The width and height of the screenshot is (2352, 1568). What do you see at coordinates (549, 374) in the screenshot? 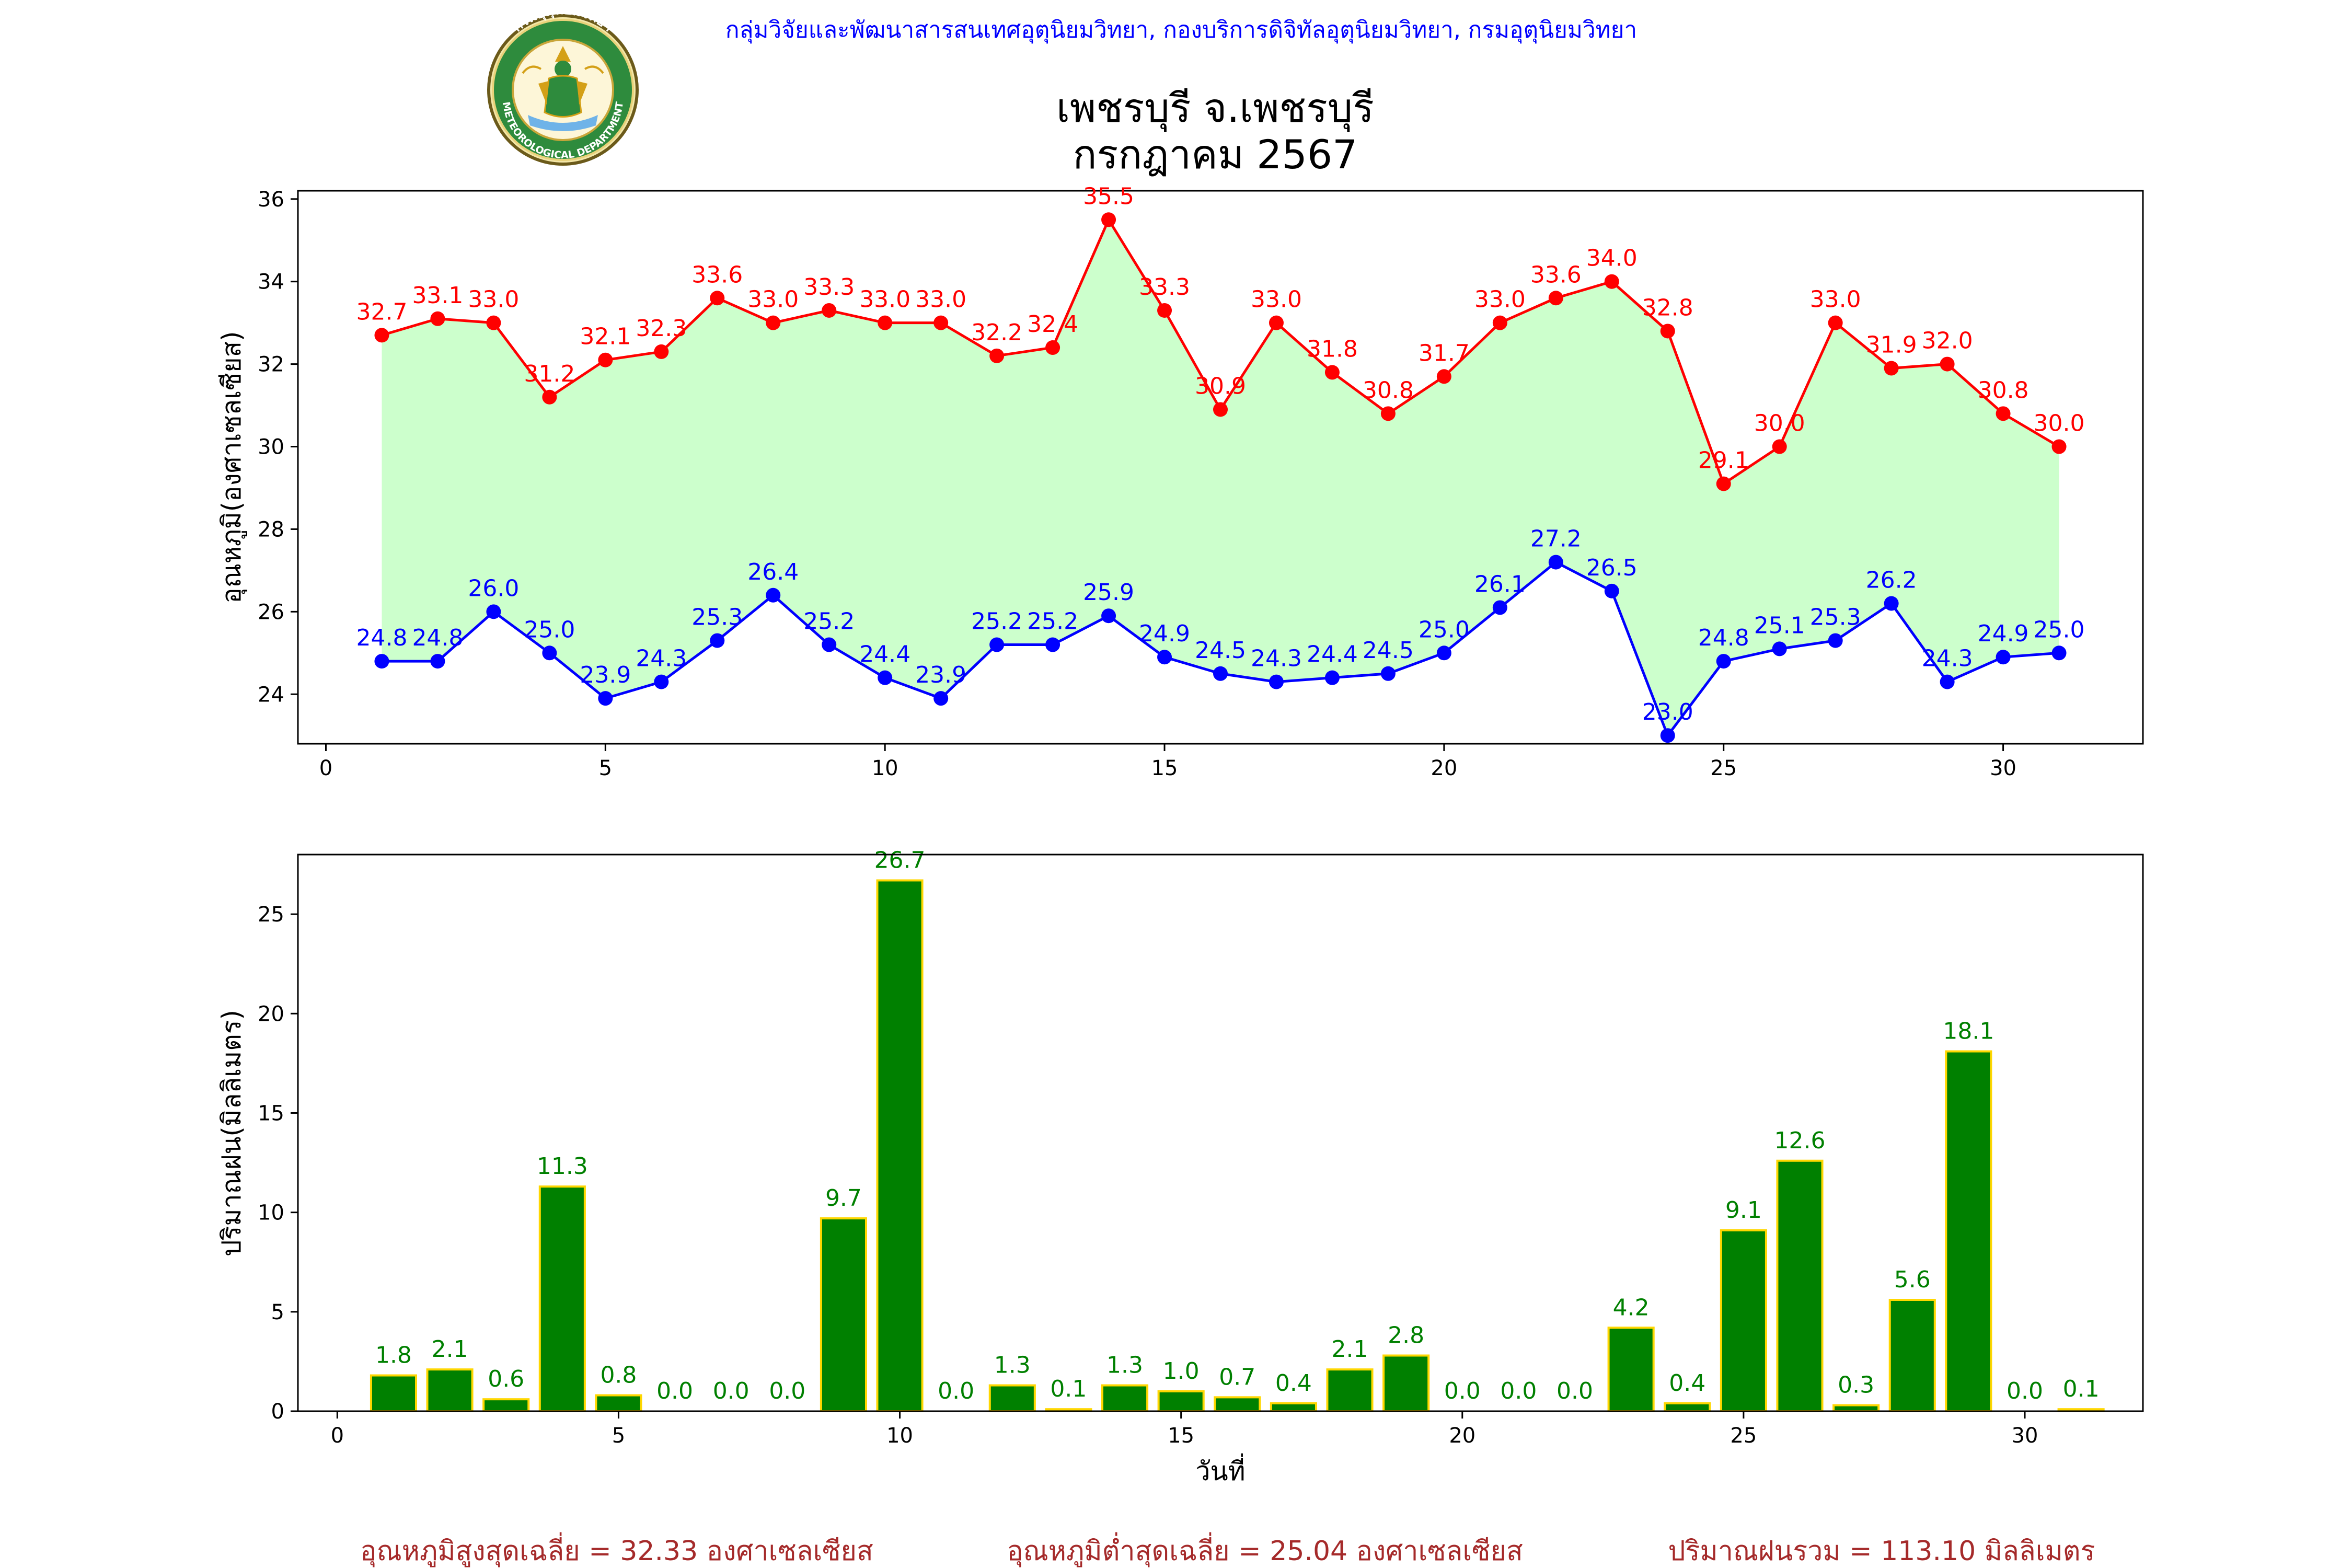
I see `temperature-max-value-label: 31.2` at bounding box center [549, 374].